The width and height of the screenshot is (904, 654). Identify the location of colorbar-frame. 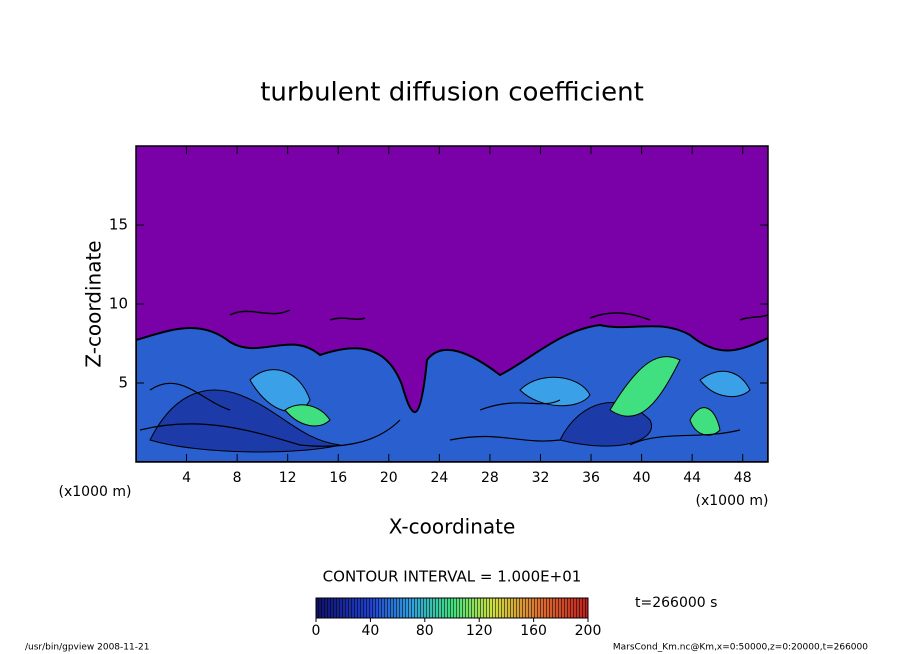
(452, 608).